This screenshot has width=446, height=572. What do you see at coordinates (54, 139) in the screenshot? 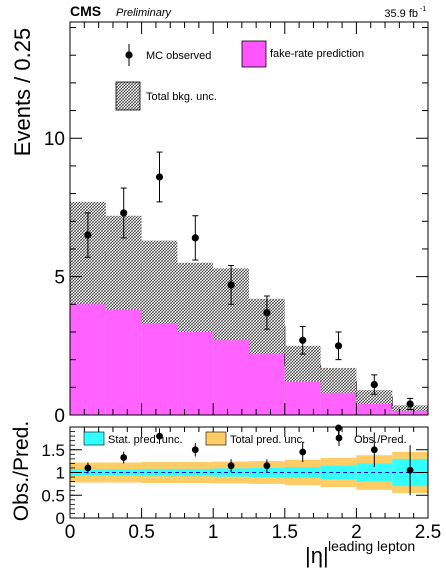
I see `y-tick-label: 10` at bounding box center [54, 139].